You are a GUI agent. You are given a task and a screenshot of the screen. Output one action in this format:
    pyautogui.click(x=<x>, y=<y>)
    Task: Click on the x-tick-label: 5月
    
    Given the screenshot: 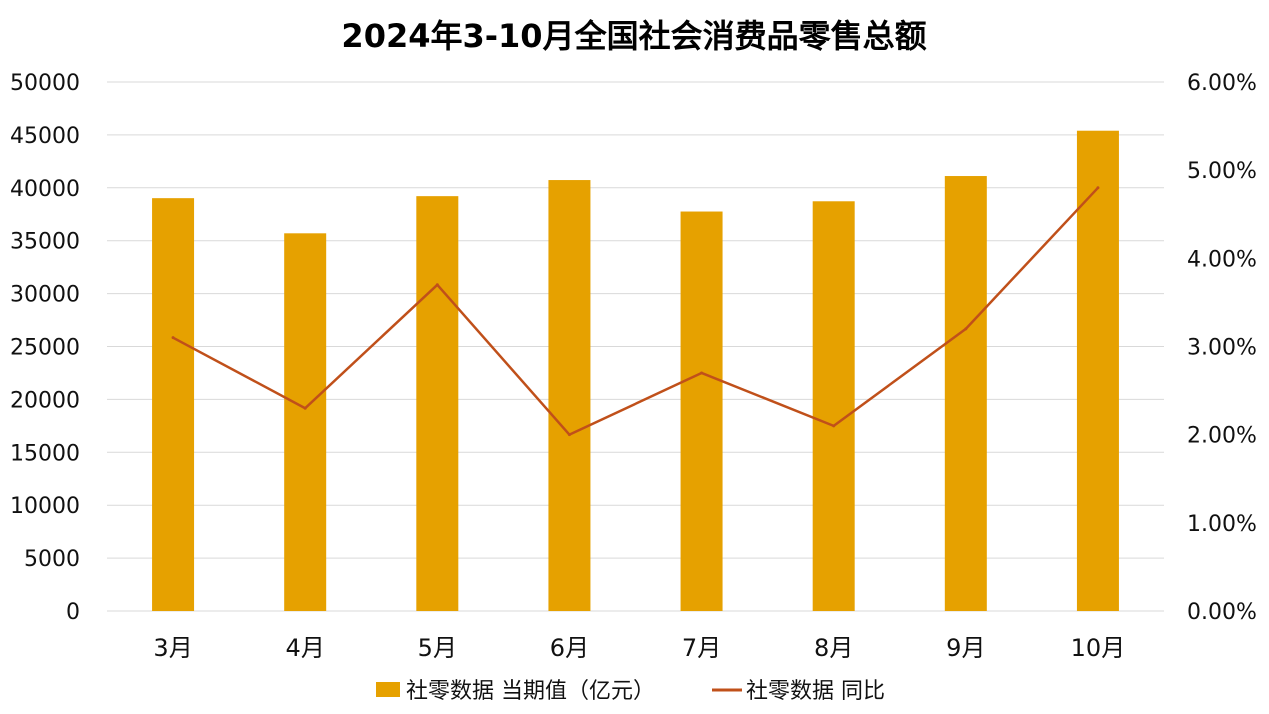 What is the action you would take?
    pyautogui.click(x=437, y=648)
    